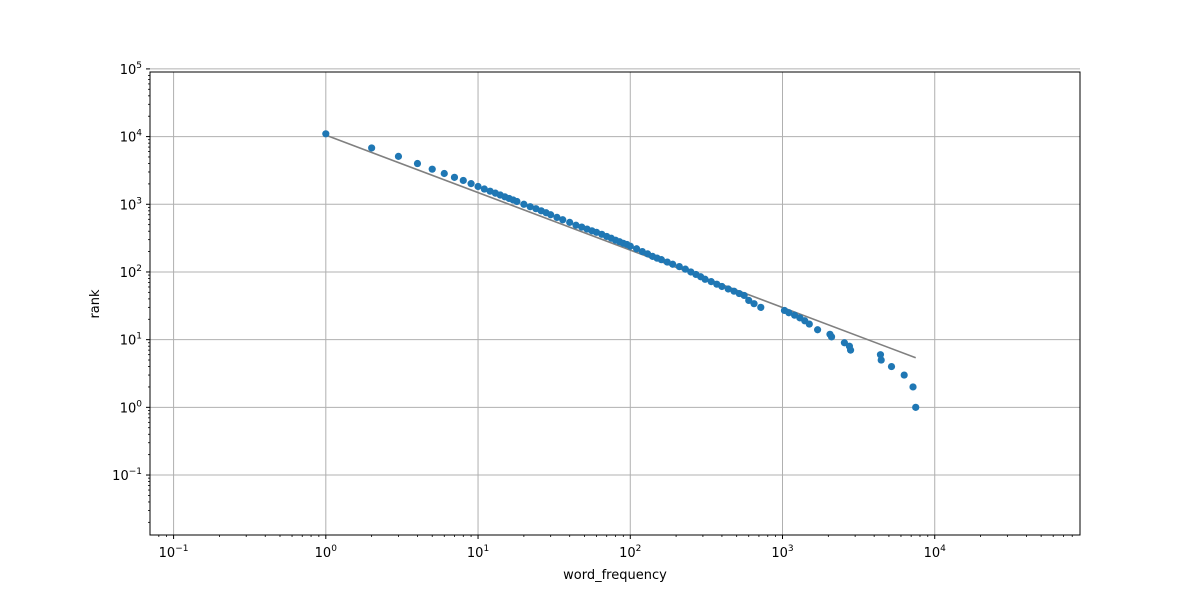 This screenshot has width=1200, height=600. Describe the element at coordinates (131, 407) in the screenshot. I see `y-tick-label: 10⁰` at that location.